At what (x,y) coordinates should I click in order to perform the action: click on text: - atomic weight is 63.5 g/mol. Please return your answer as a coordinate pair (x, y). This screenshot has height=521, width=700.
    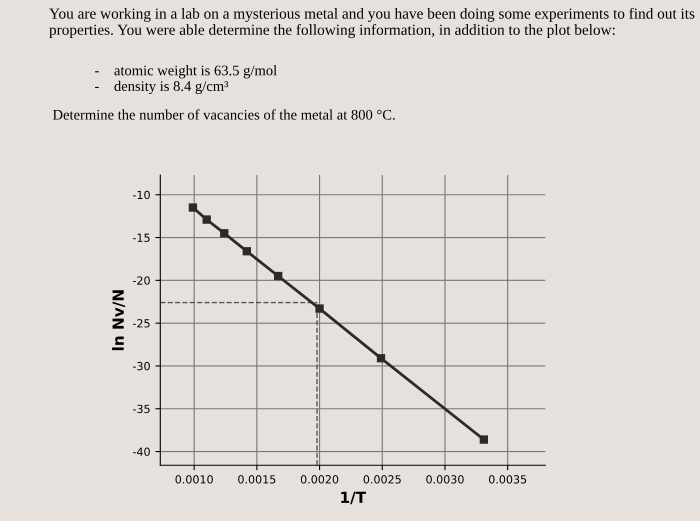
    Looking at the image, I should click on (186, 71).